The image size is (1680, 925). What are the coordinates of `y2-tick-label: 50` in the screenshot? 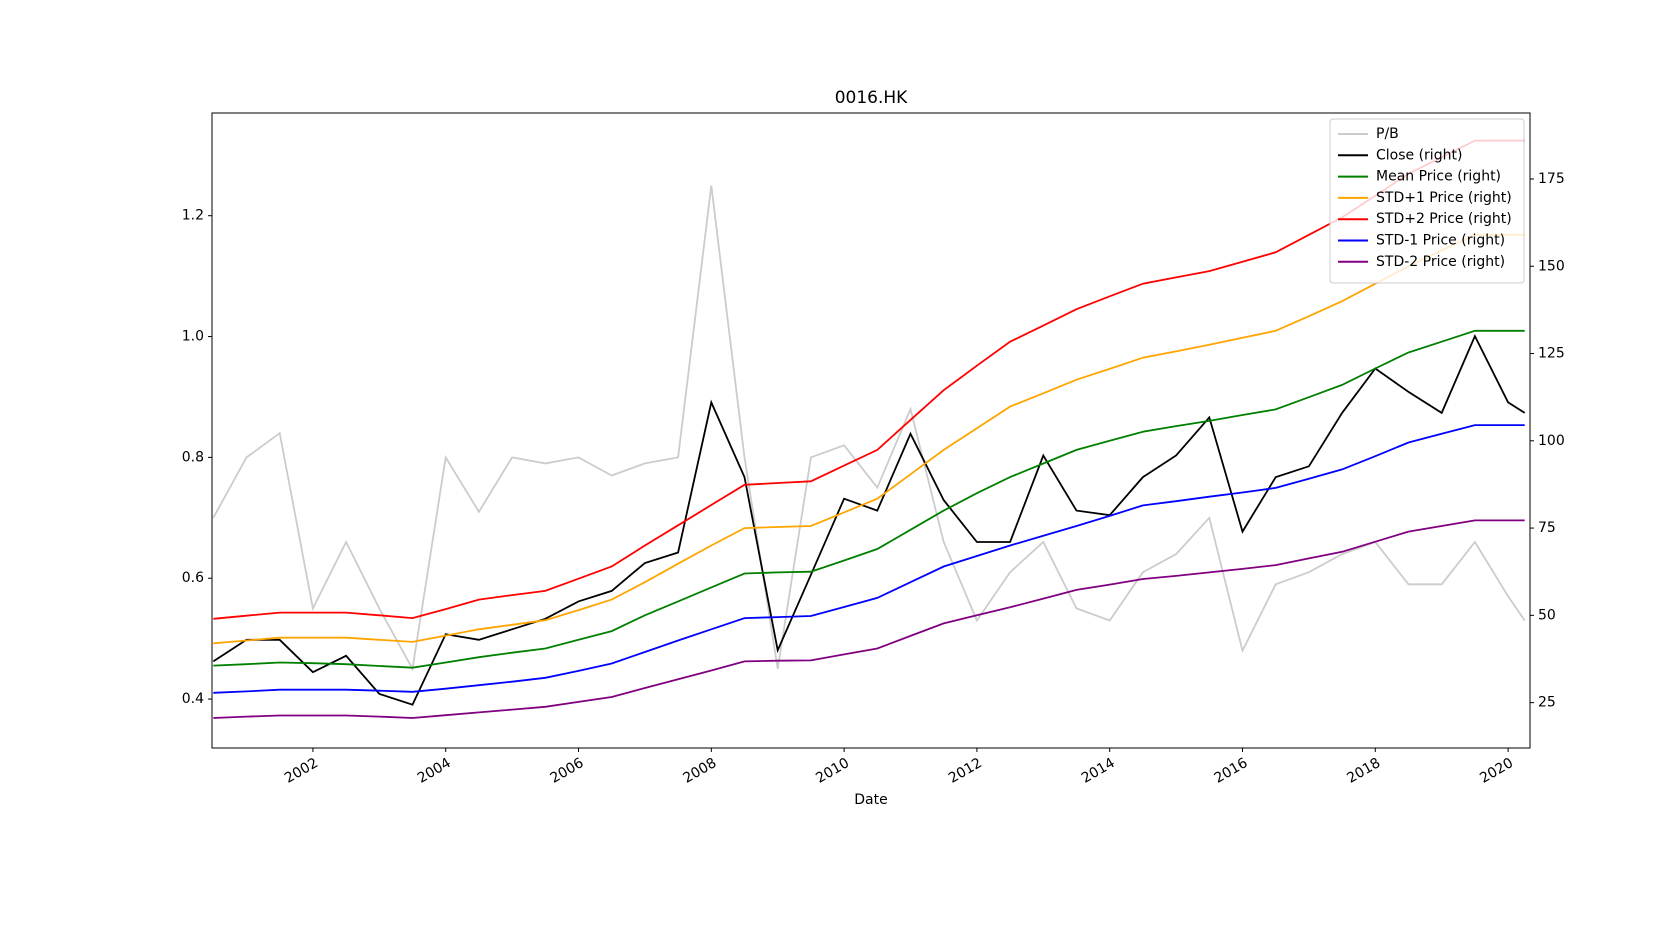 It's located at (1547, 615).